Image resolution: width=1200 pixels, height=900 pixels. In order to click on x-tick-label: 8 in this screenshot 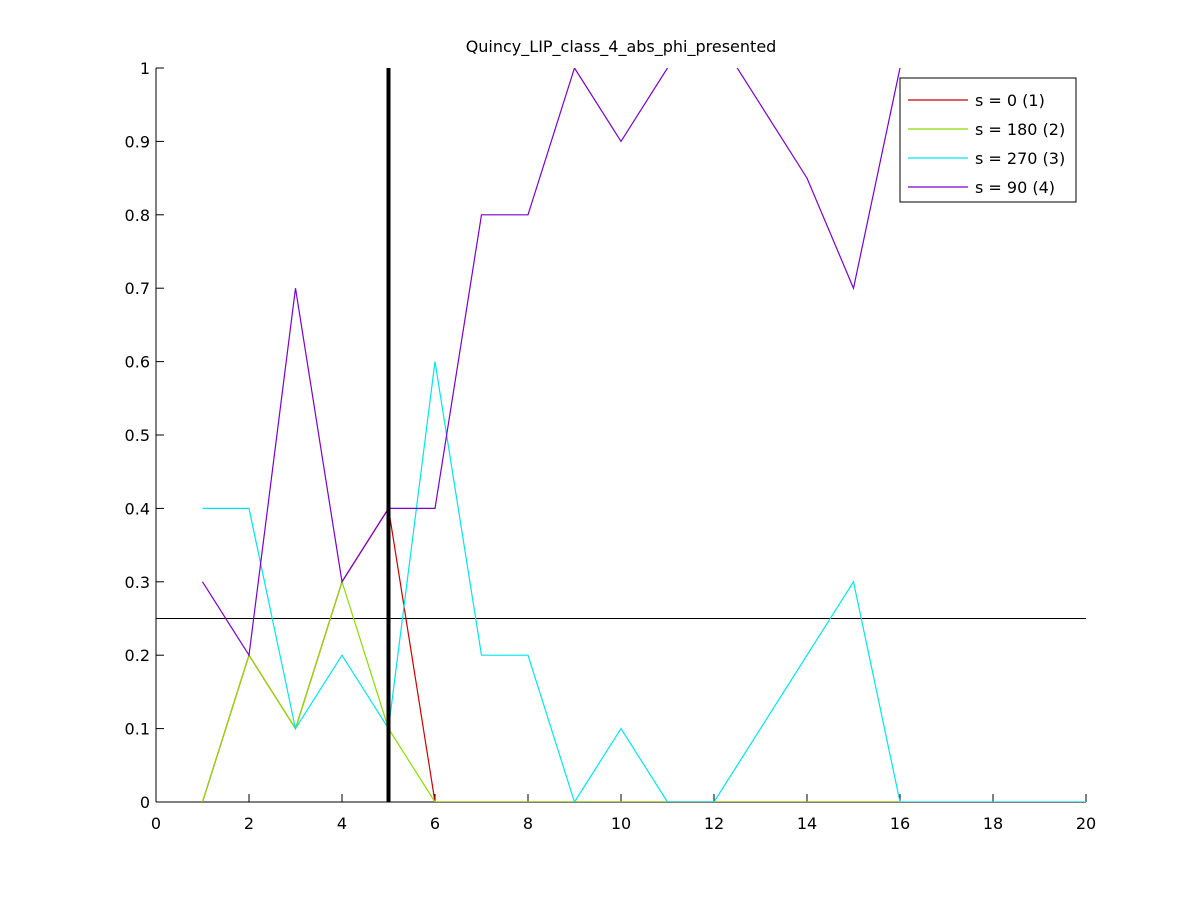, I will do `click(528, 823)`.